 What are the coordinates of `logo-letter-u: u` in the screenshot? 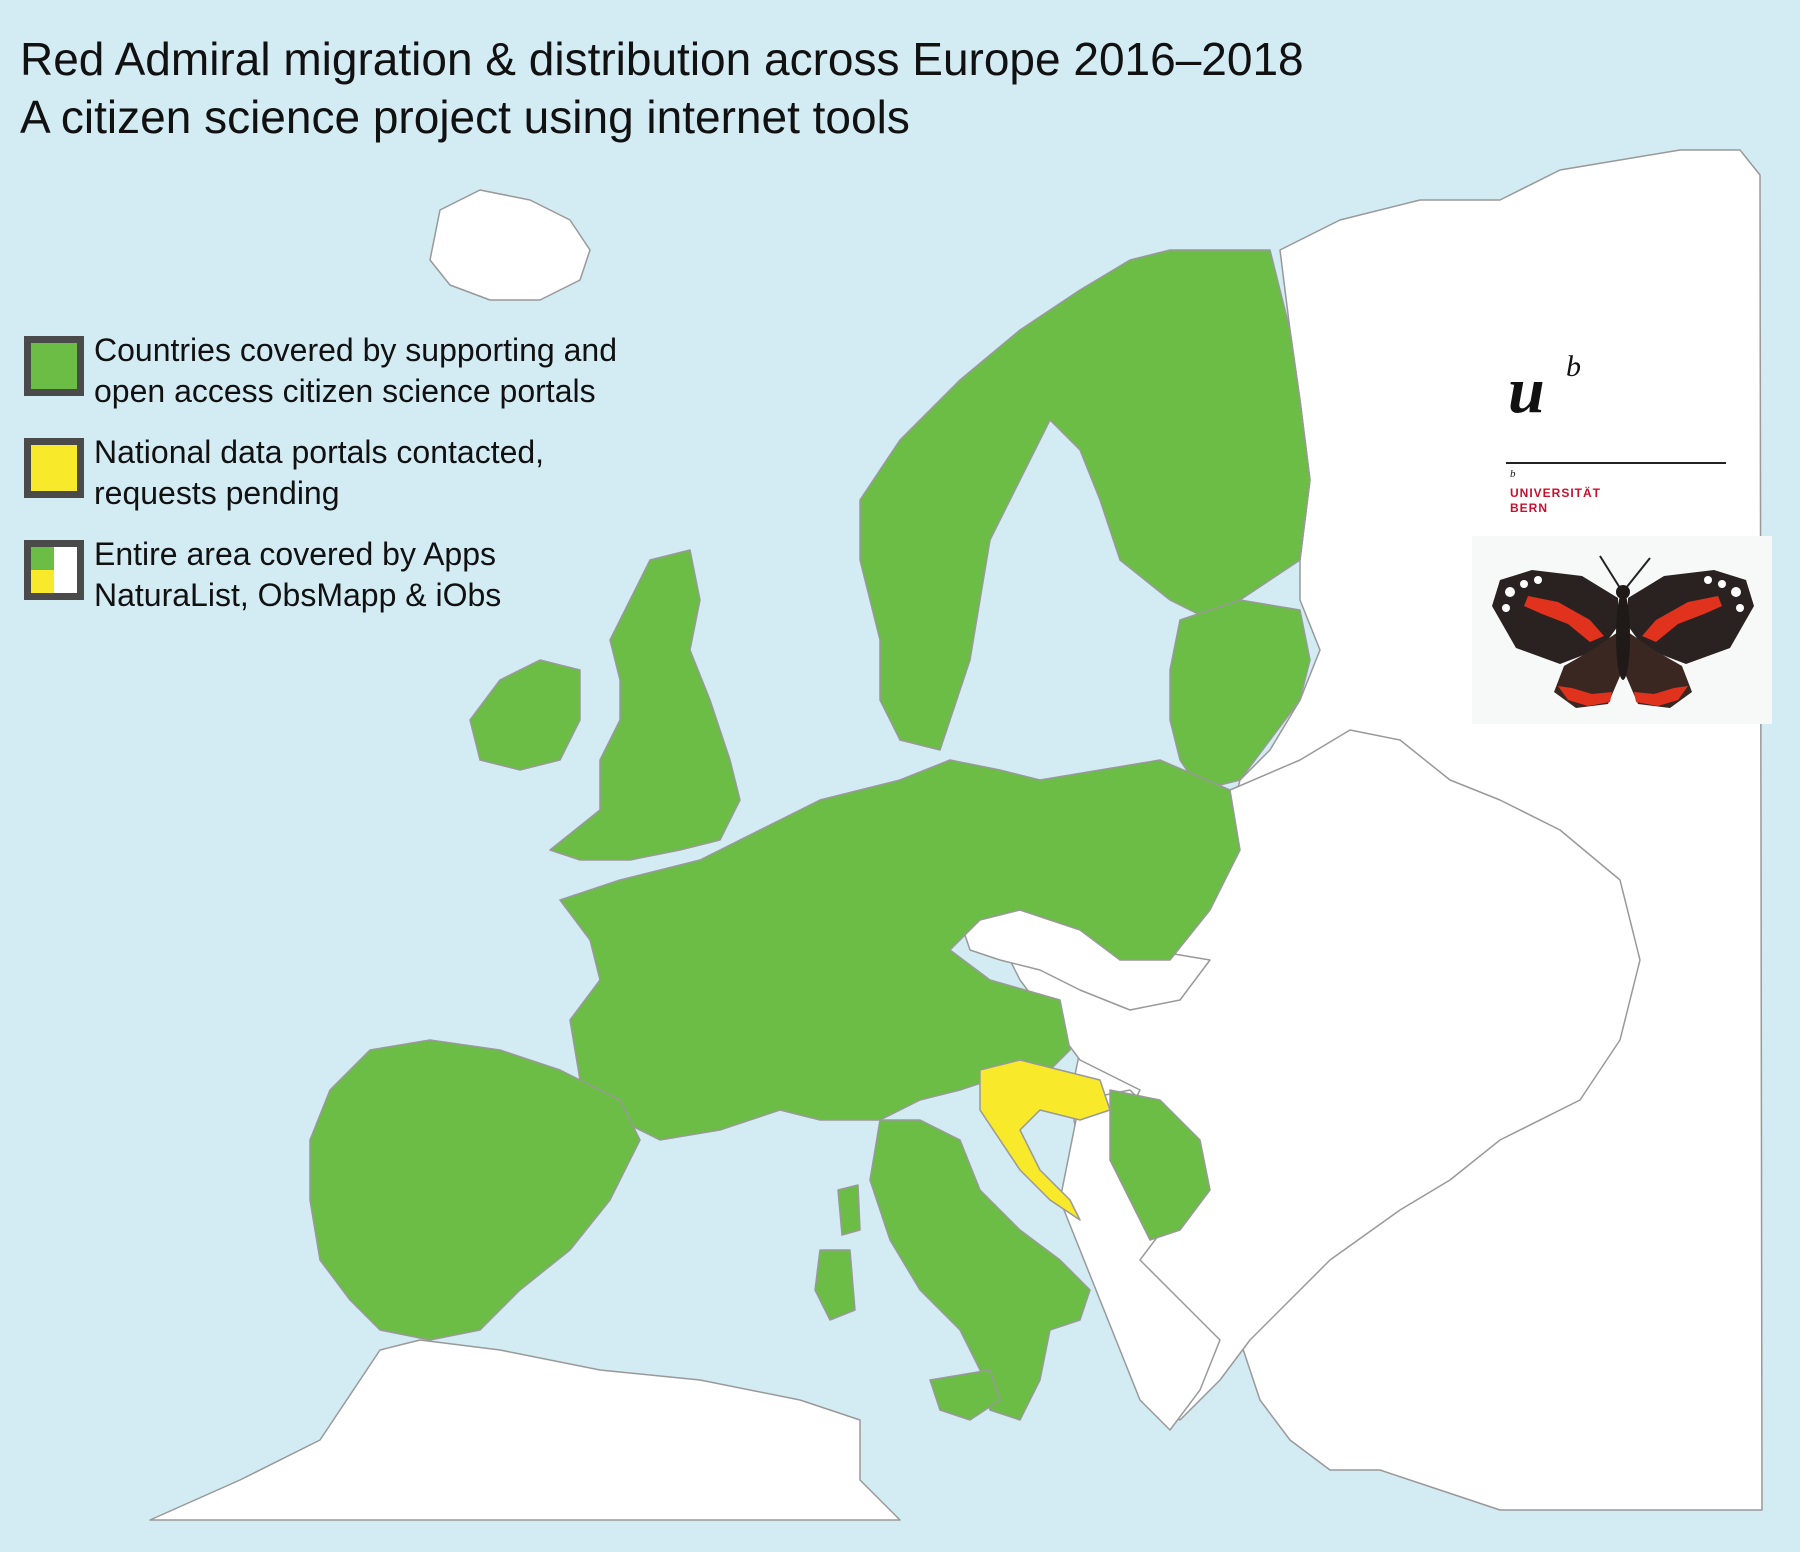 It's located at (1526, 390).